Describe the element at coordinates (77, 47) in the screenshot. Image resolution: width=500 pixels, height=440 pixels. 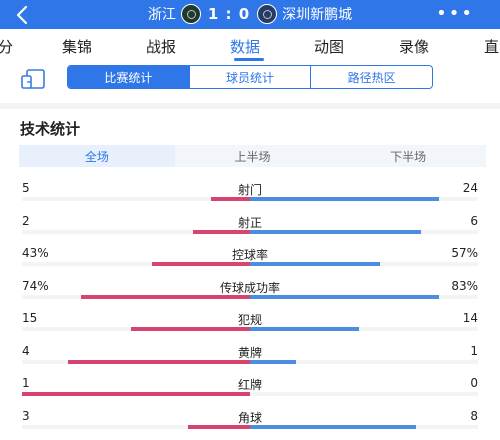
I see `nav-tab-highlights: 集锦` at that location.